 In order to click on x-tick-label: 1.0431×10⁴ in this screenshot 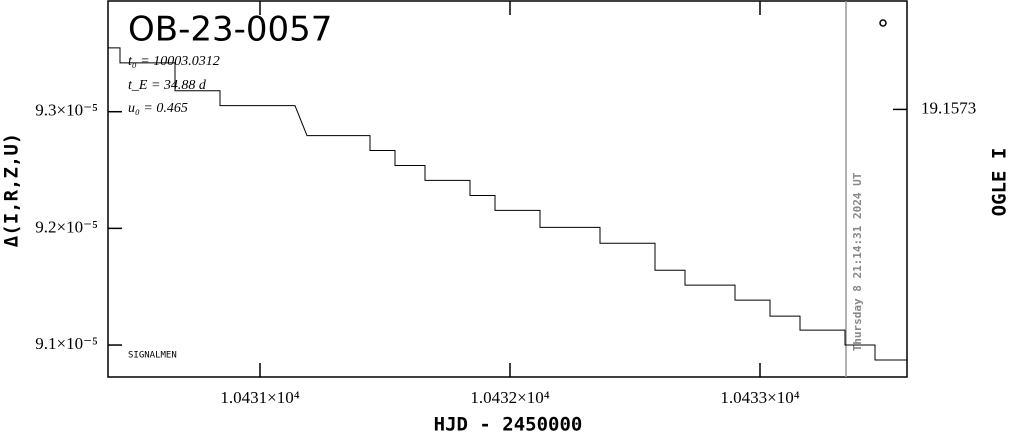, I will do `click(259, 397)`.